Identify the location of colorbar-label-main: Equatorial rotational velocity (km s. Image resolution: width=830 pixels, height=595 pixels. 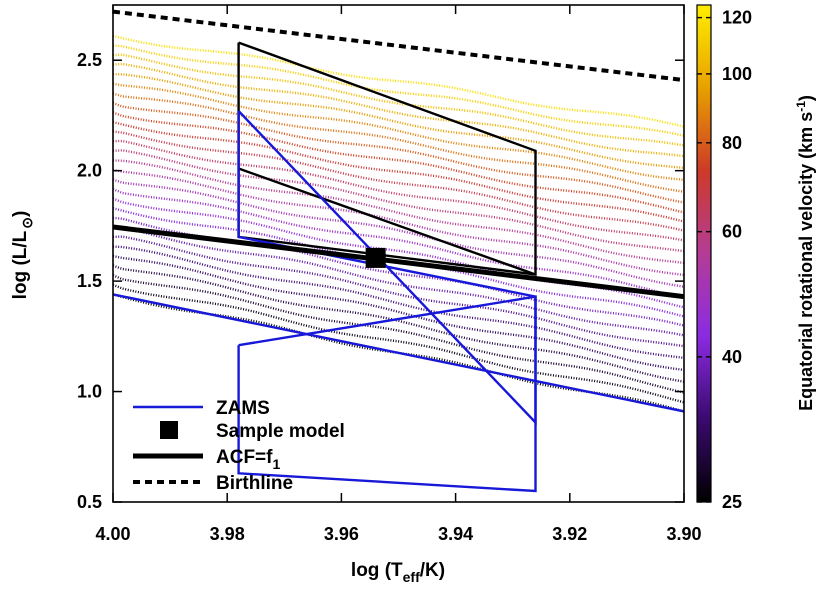
(806, 261).